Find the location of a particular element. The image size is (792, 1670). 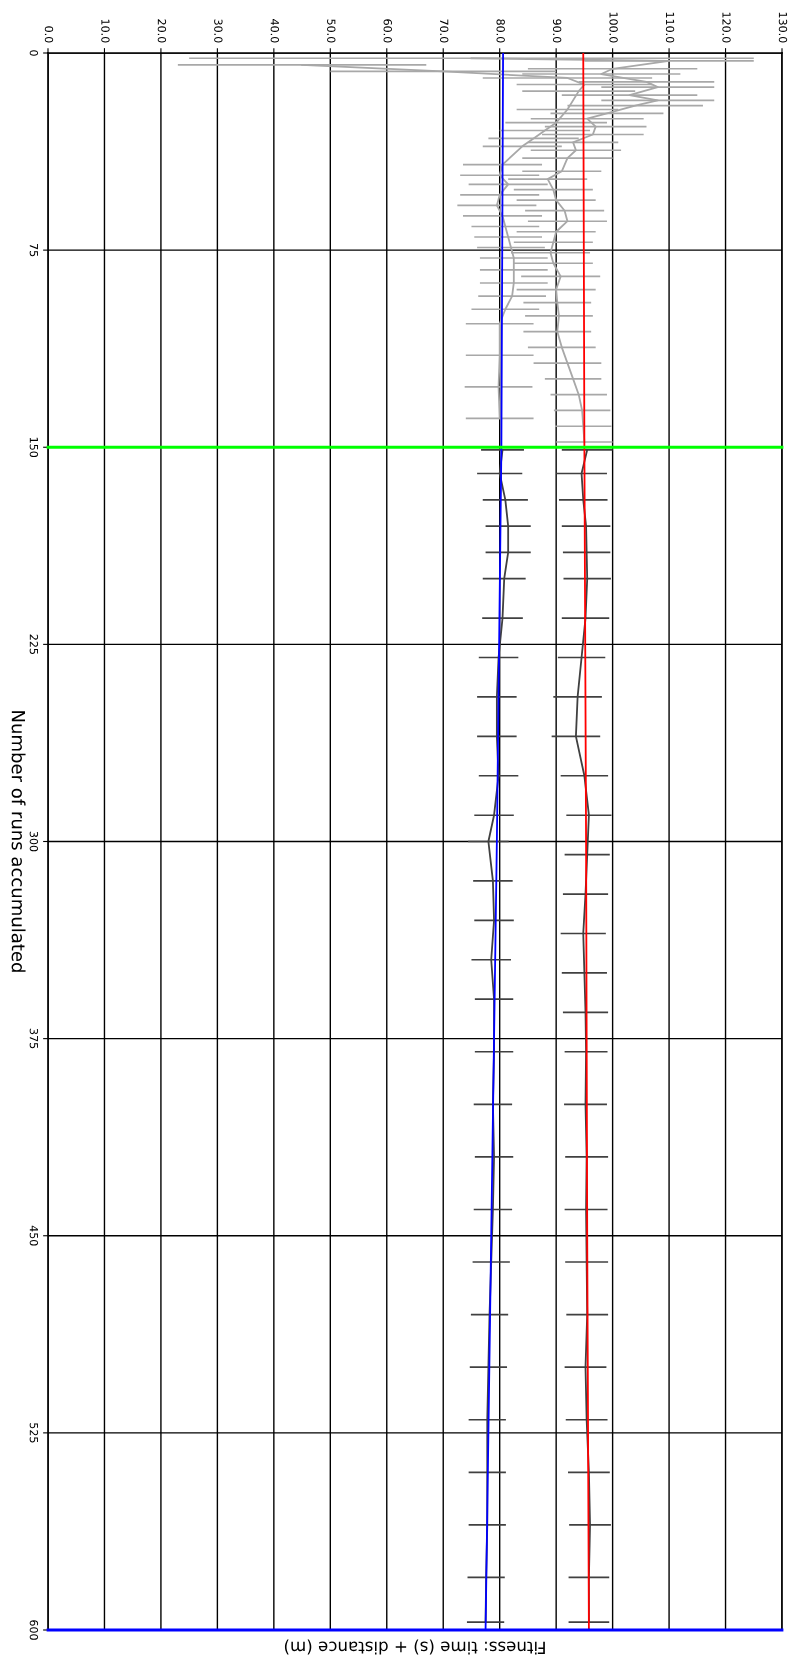

x-tick-label: 80.0 is located at coordinates (500, 31).